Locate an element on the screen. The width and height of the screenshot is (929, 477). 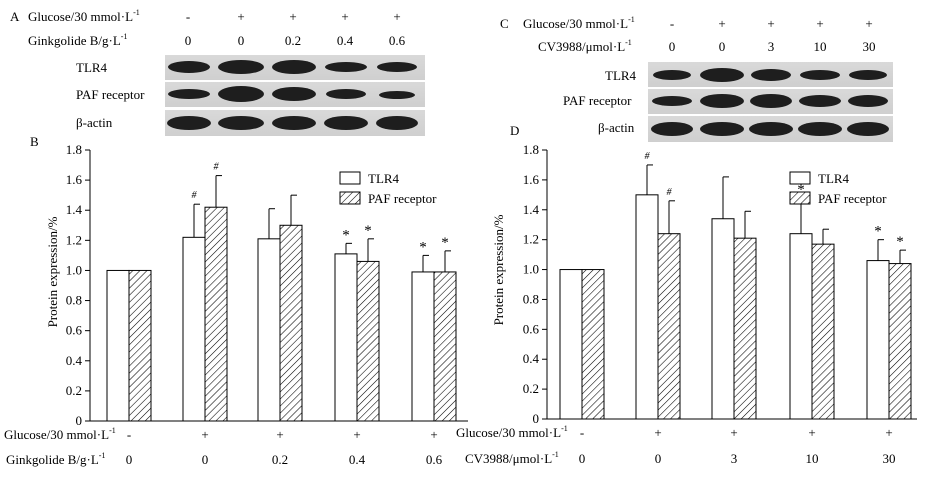
panel-c-row1-v0: - is located at coordinates (672, 23).